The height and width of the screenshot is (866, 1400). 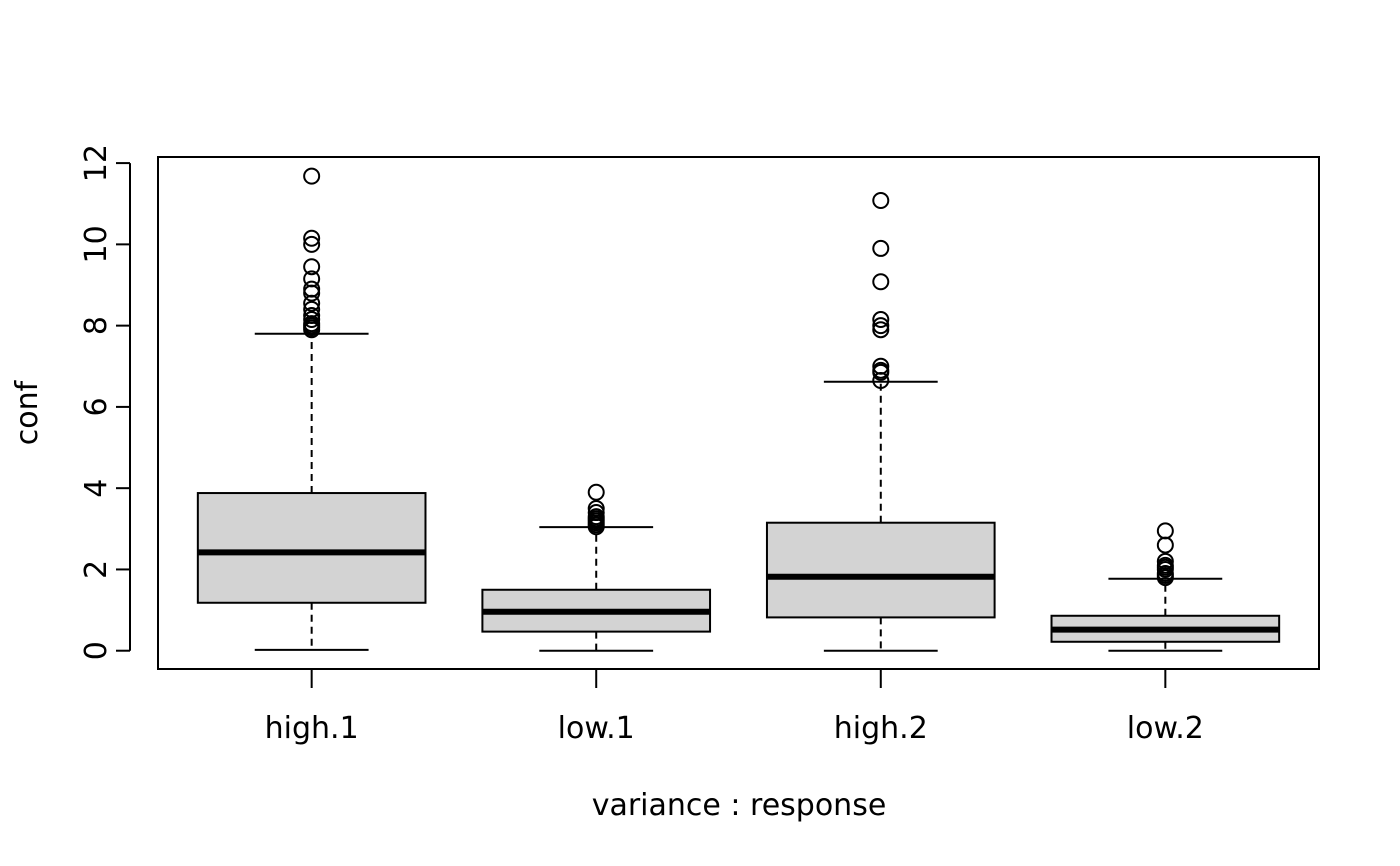 What do you see at coordinates (311, 409) in the screenshot?
I see `box-high.1` at bounding box center [311, 409].